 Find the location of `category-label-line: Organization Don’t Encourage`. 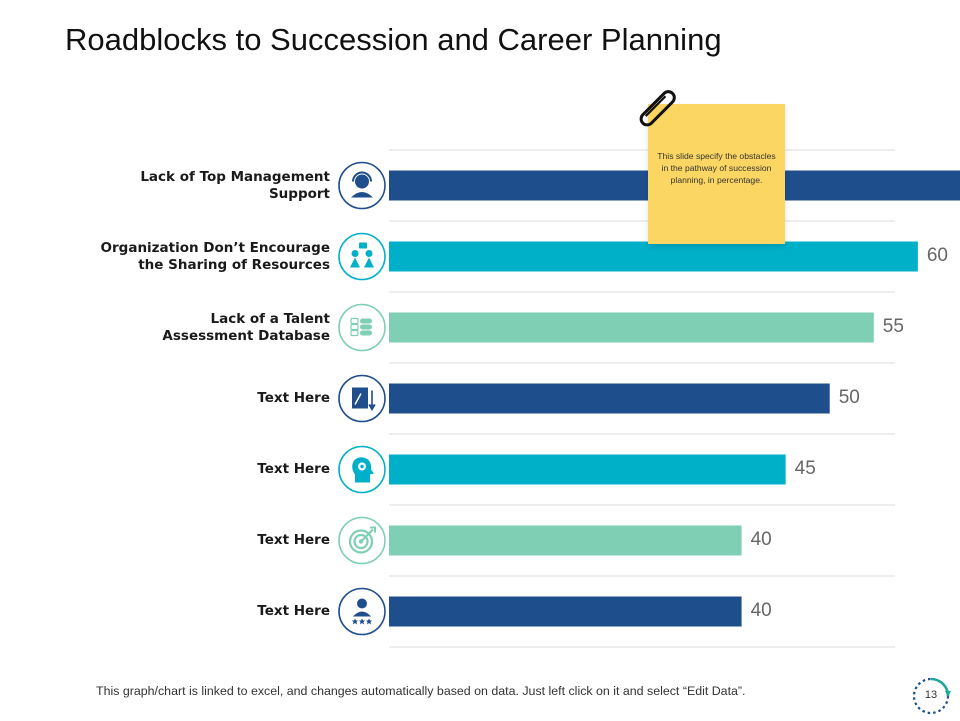

category-label-line: Organization Don’t Encourage is located at coordinates (215, 247).